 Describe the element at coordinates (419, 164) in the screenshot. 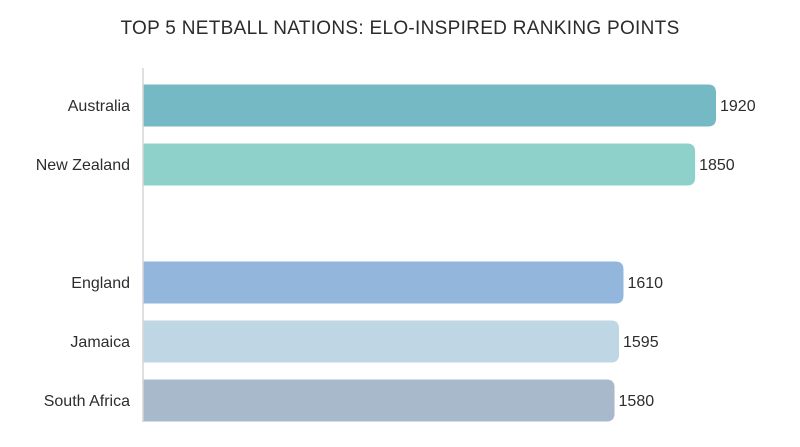

I see `bar-new-zealand` at that location.